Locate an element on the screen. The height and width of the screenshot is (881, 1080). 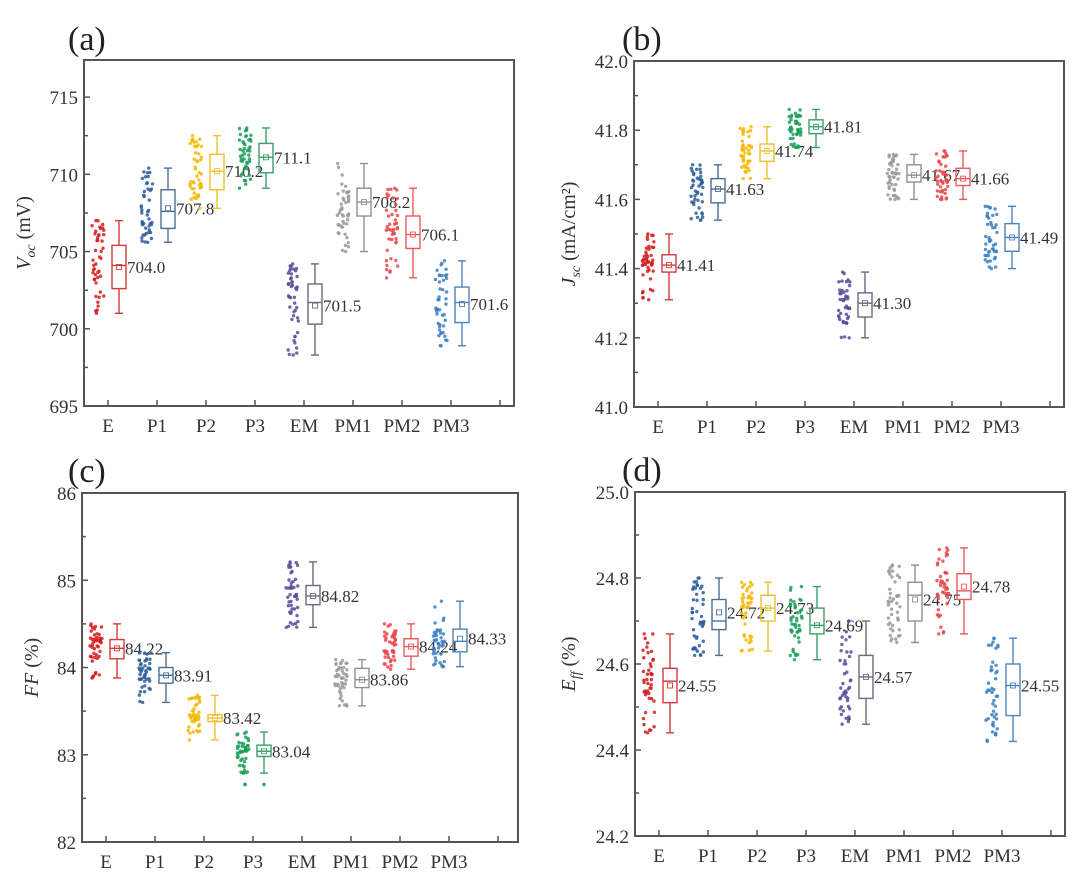
x-category-label: E is located at coordinates (106, 862).